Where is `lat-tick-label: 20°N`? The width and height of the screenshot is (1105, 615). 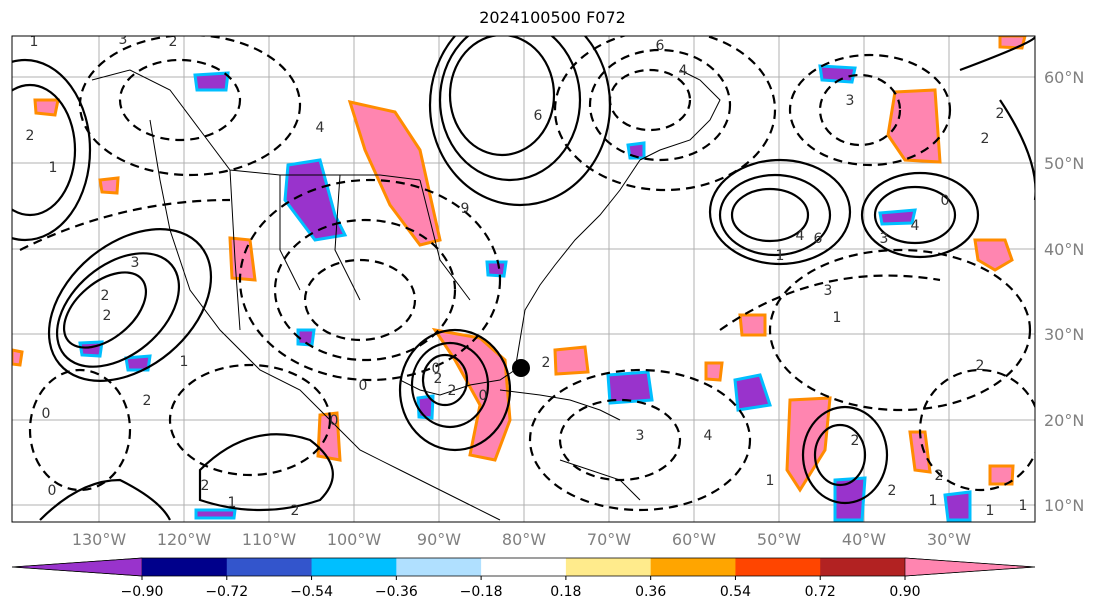
lat-tick-label: 20°N is located at coordinates (1064, 420).